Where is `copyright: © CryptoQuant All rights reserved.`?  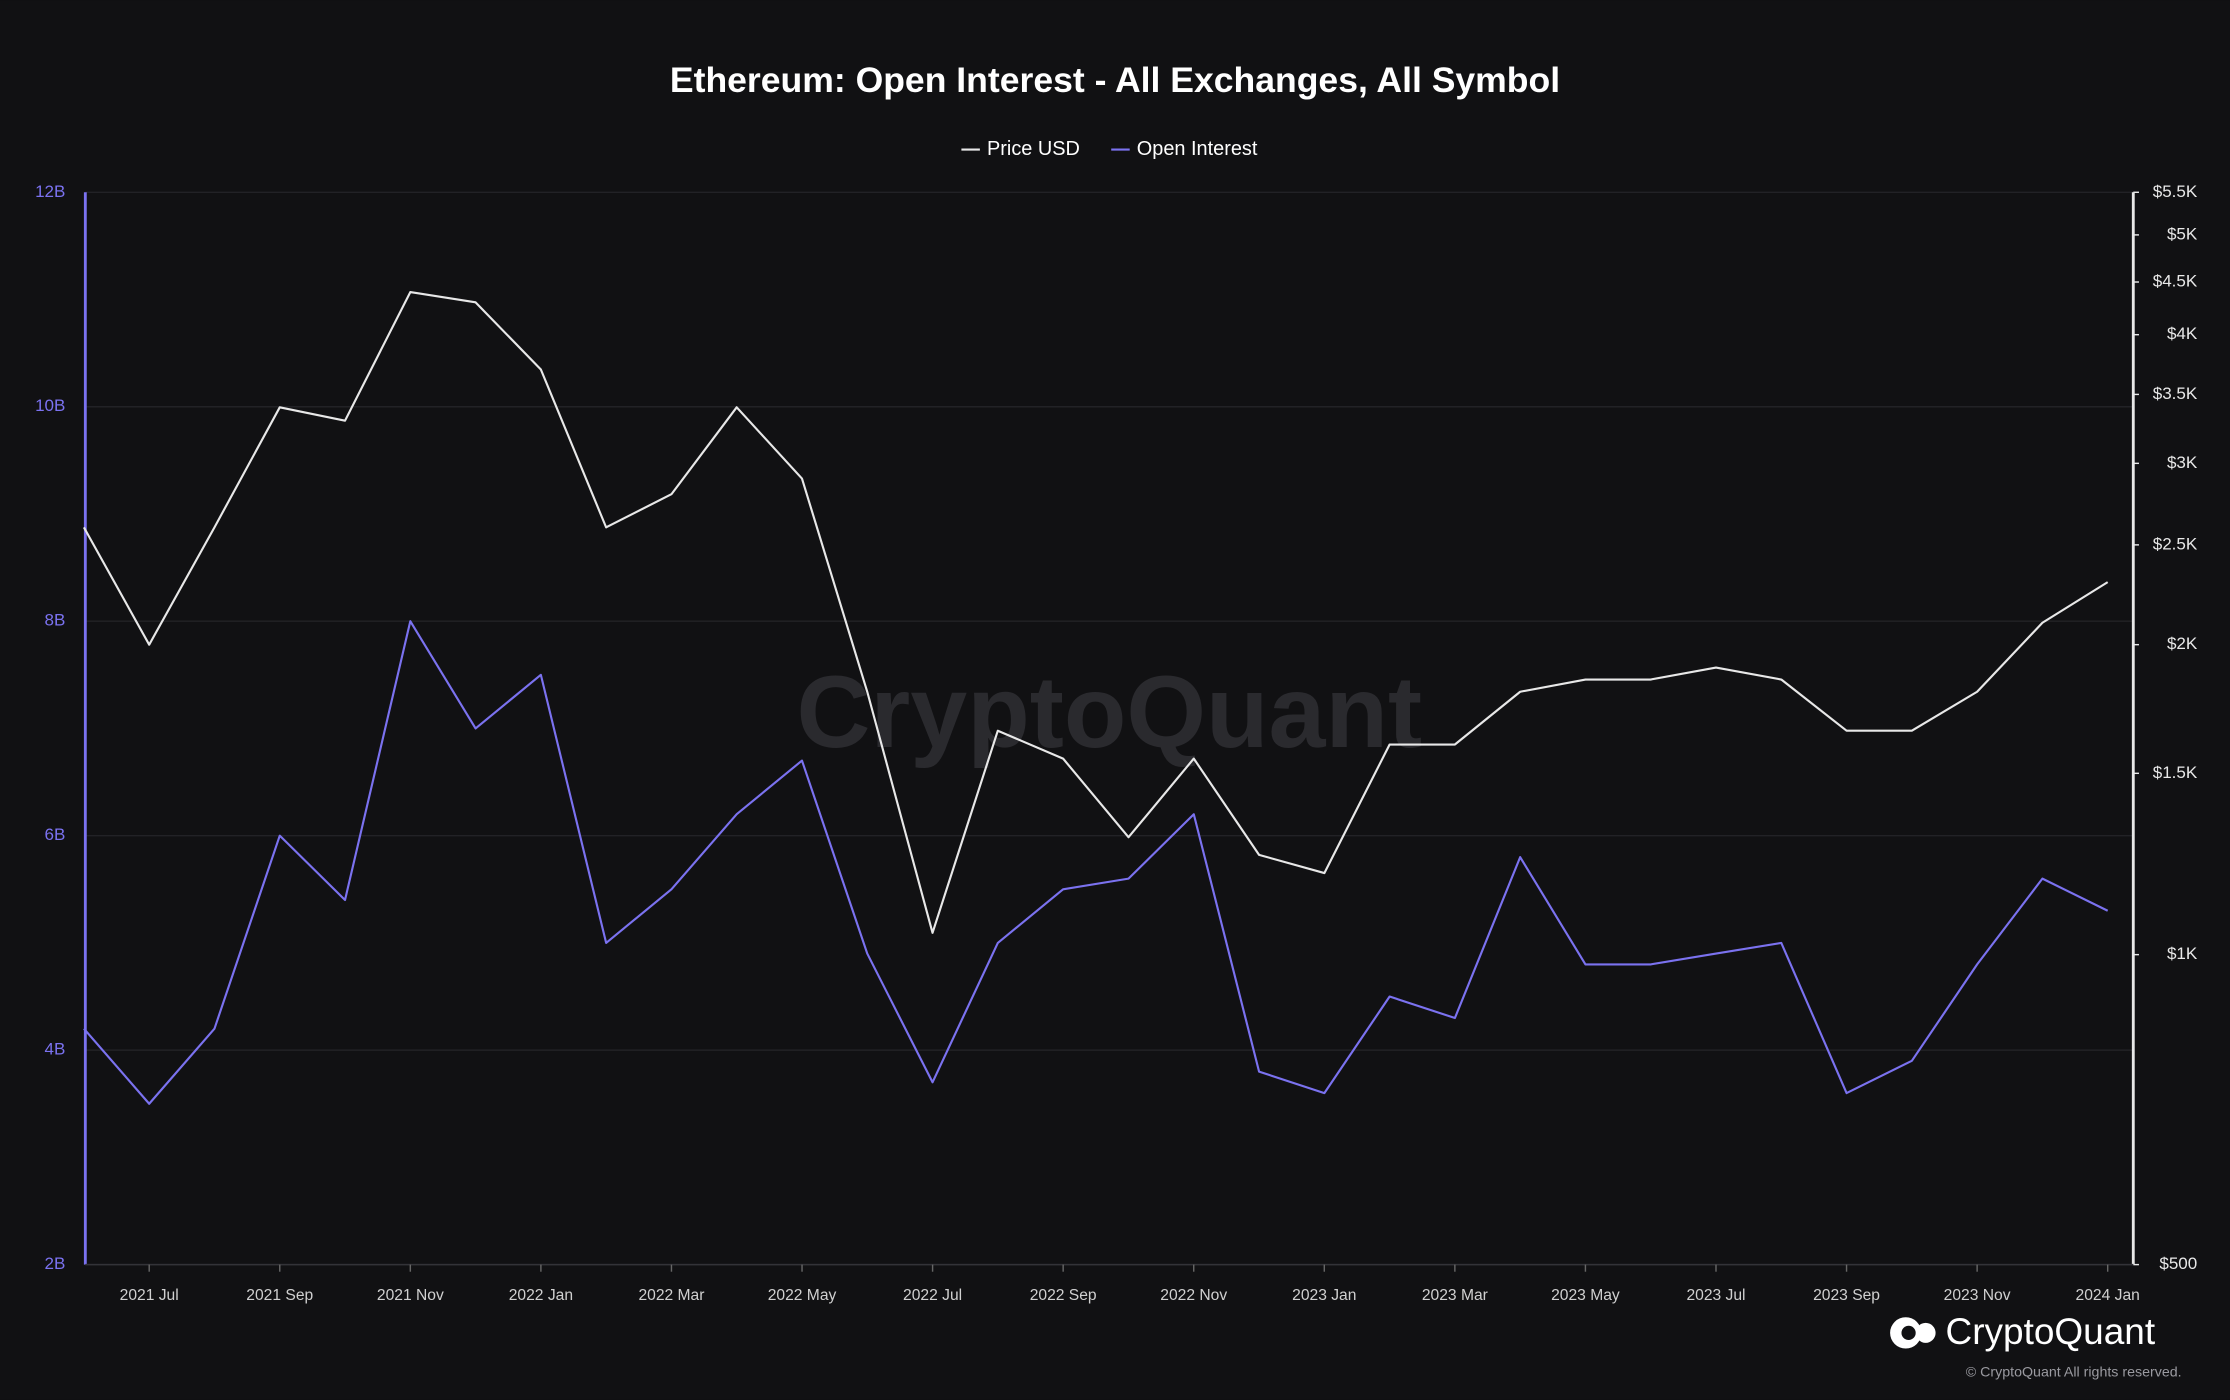
copyright: © CryptoQuant All rights reserved. is located at coordinates (2074, 1372).